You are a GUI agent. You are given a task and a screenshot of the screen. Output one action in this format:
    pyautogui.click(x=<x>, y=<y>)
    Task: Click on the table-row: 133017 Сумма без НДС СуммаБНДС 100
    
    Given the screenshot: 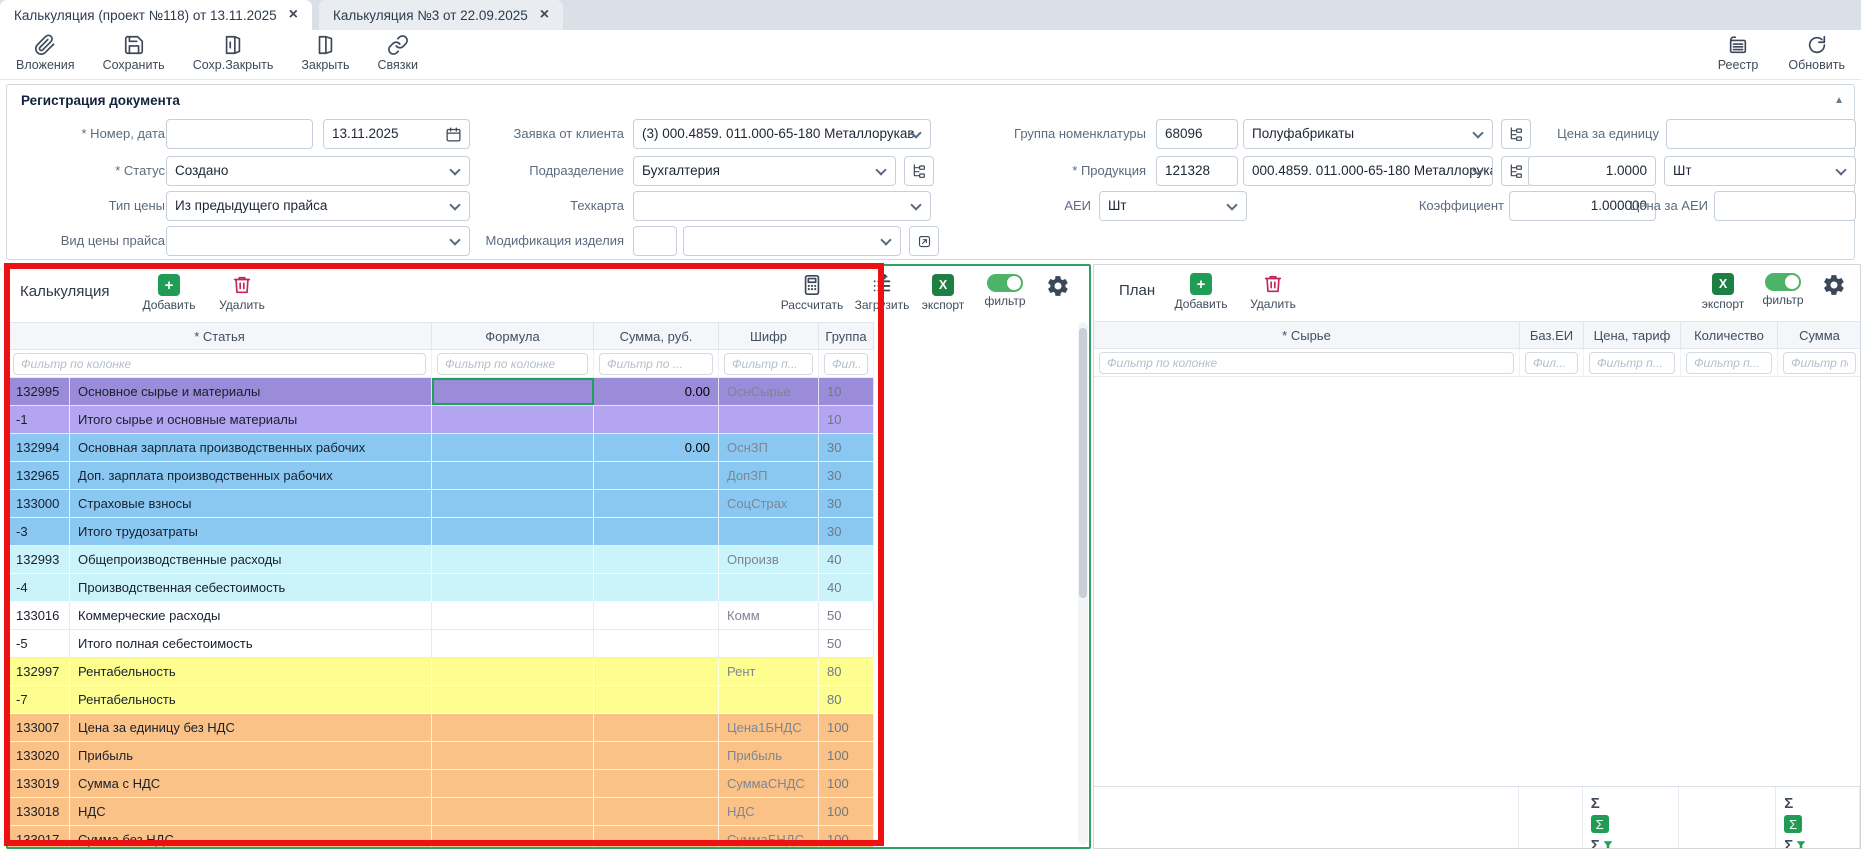 What is the action you would take?
    pyautogui.click(x=441, y=836)
    